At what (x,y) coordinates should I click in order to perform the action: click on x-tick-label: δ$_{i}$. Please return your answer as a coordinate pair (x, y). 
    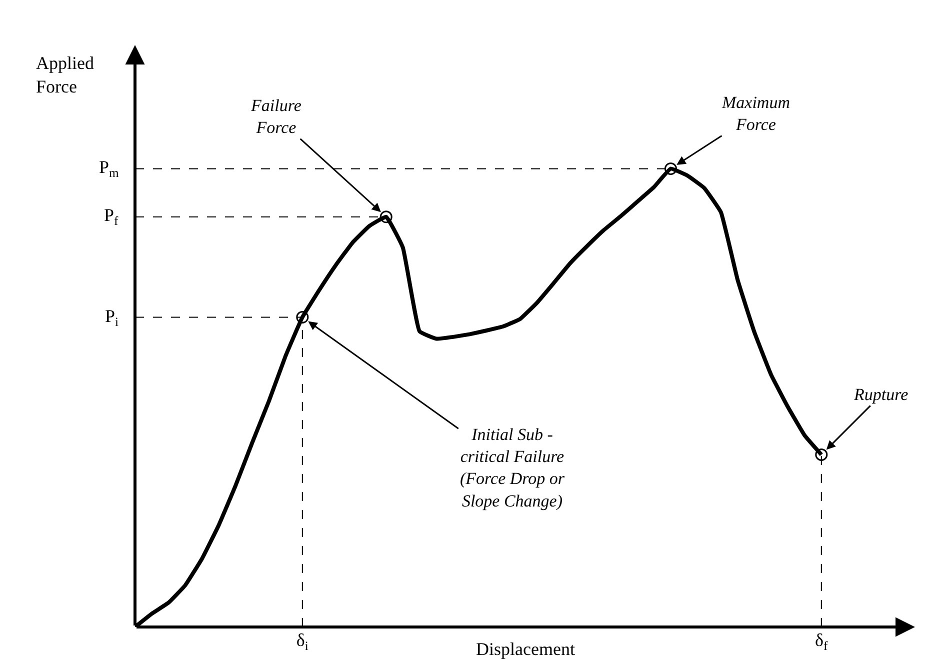
    Looking at the image, I should click on (302, 641).